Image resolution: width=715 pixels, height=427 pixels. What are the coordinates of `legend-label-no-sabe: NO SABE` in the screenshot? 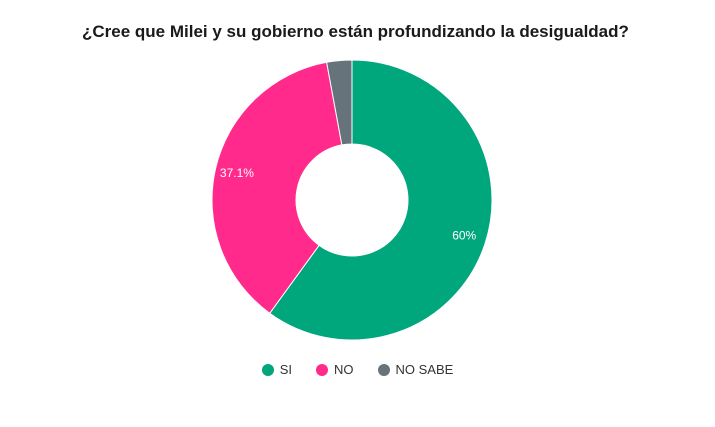 It's located at (424, 369).